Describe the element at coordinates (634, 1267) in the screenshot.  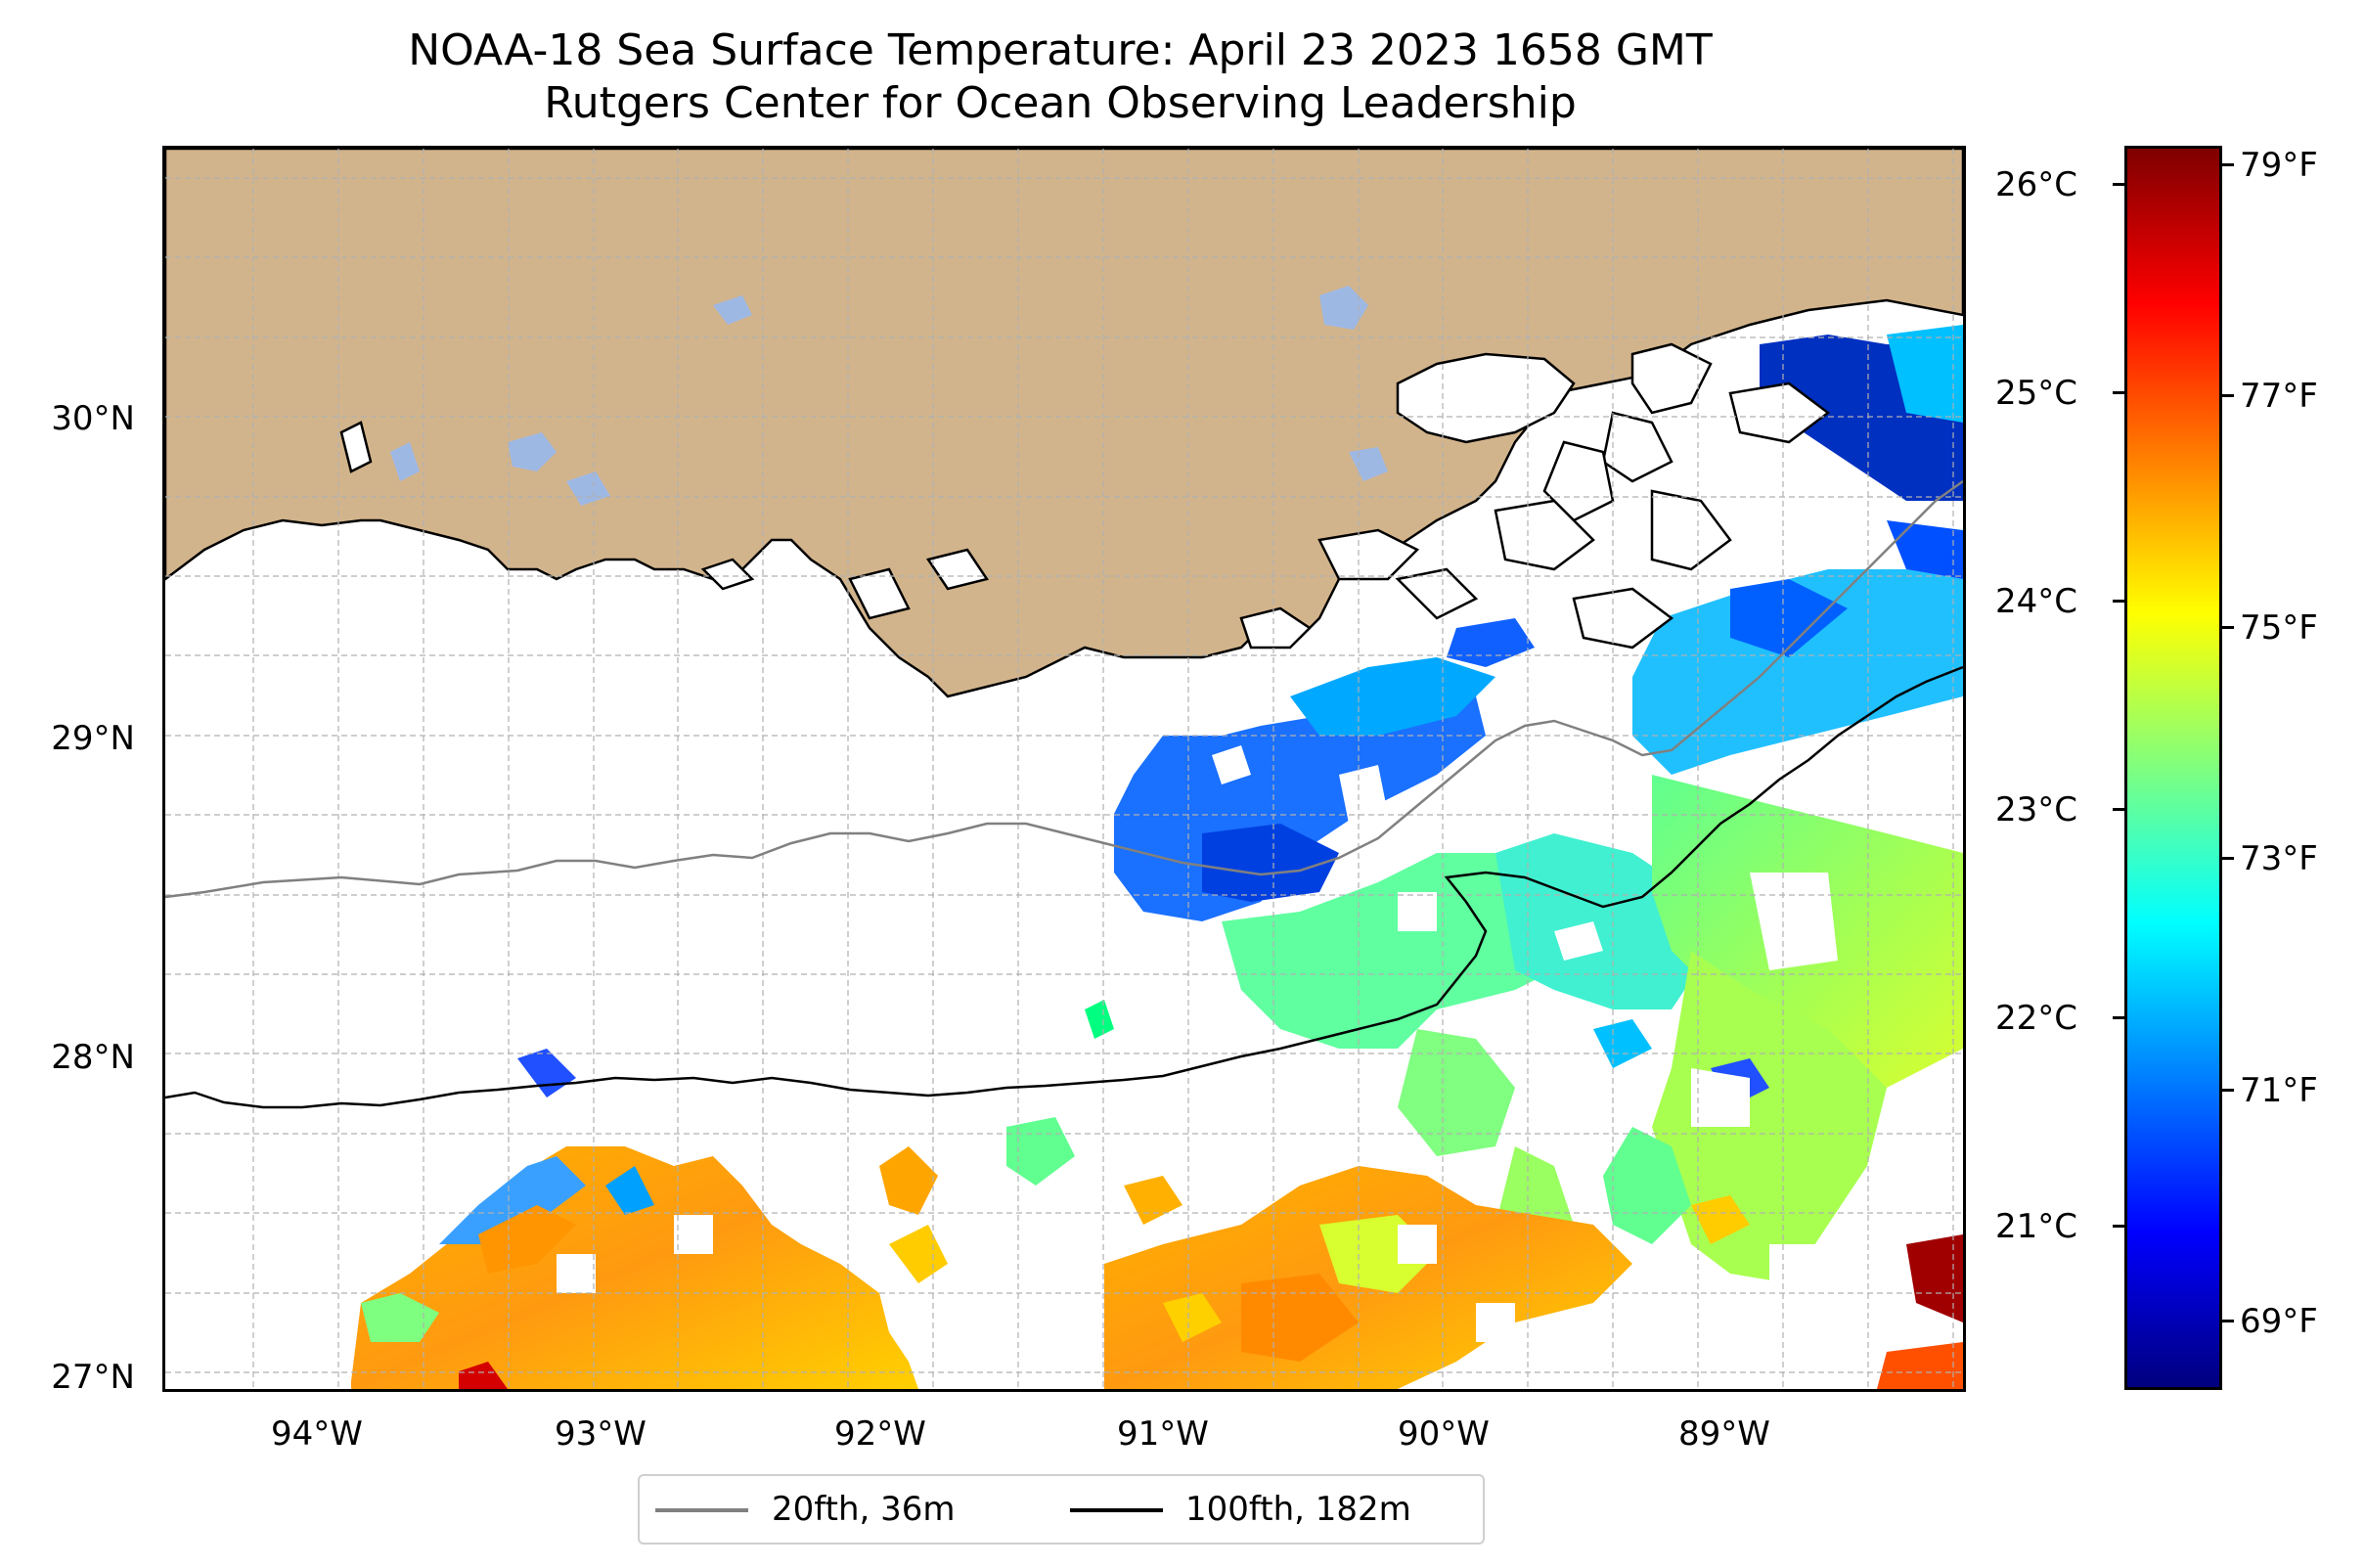
I see `sst-warm-southwest` at that location.